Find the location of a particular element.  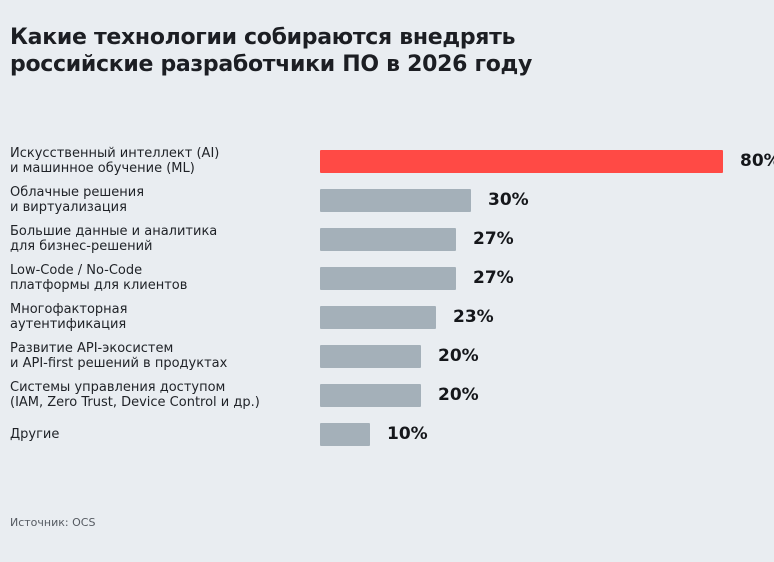

value-label: 80% is located at coordinates (757, 161).